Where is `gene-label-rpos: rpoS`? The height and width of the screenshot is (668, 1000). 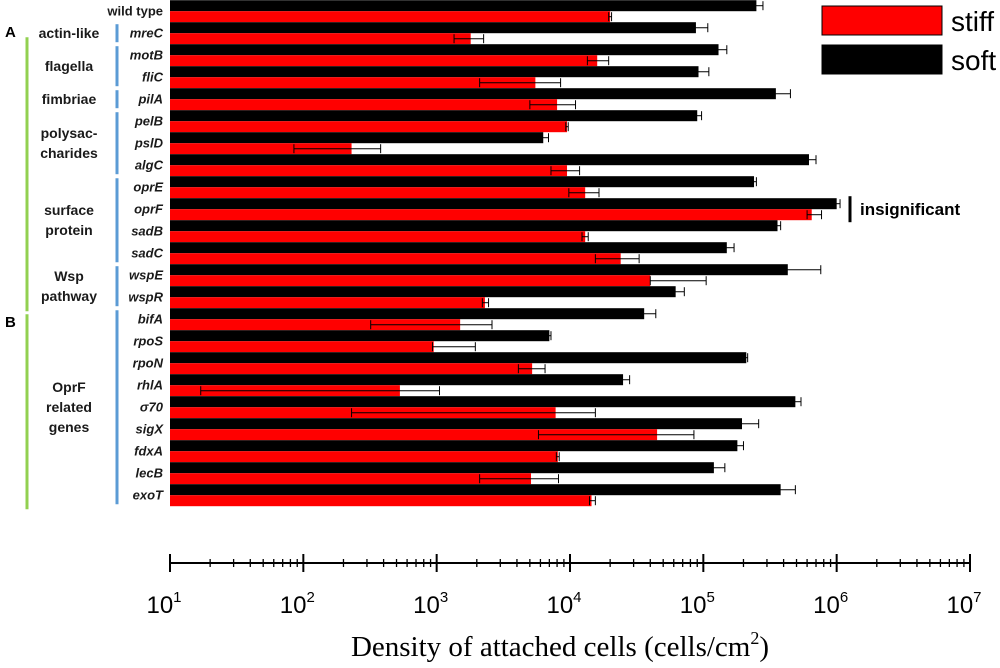
gene-label-rpos: rpoS is located at coordinates (148, 341).